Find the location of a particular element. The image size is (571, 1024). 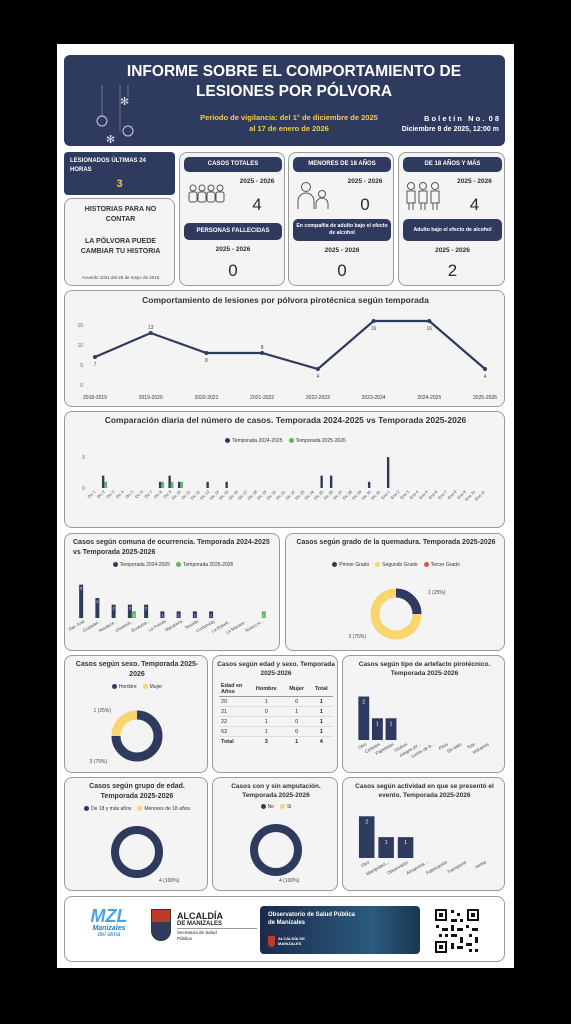

x-tick-label: 2021-2022 is located at coordinates (262, 398).